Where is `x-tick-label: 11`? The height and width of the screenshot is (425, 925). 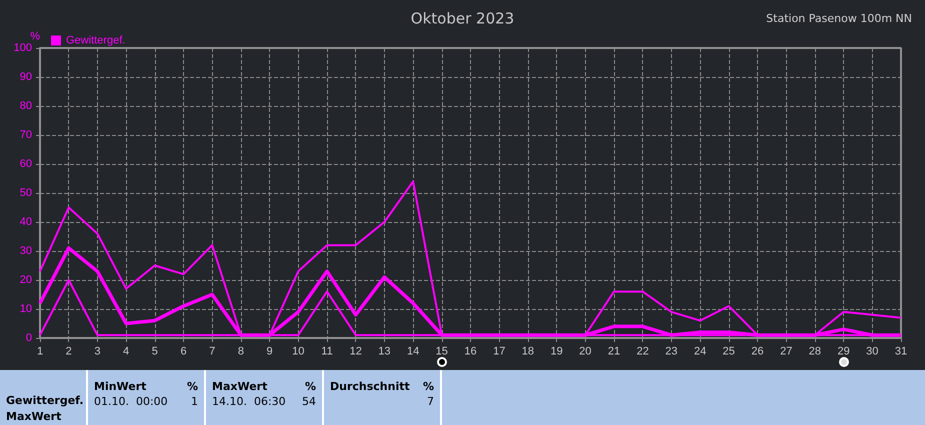
x-tick-label: 11 is located at coordinates (327, 352).